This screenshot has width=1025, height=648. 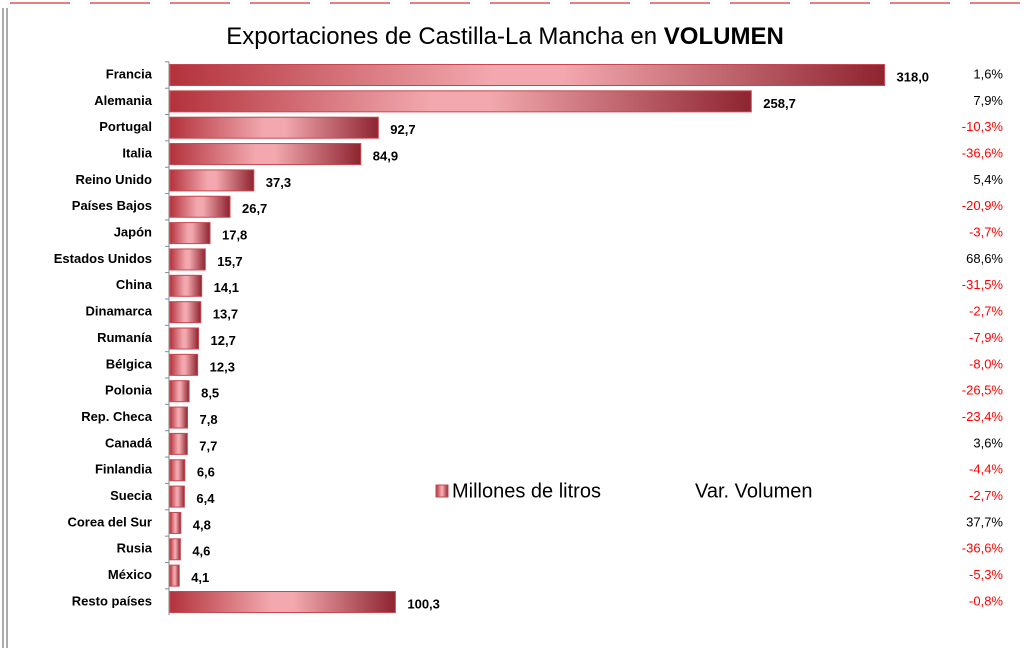 What do you see at coordinates (988, 100) in the screenshot?
I see `variation-label: 7,9%` at bounding box center [988, 100].